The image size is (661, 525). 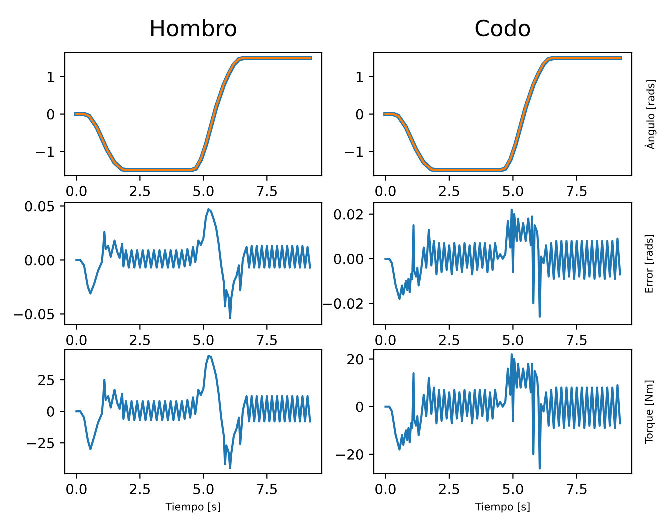 What do you see at coordinates (503, 28) in the screenshot?
I see `chart-title: Codo` at bounding box center [503, 28].